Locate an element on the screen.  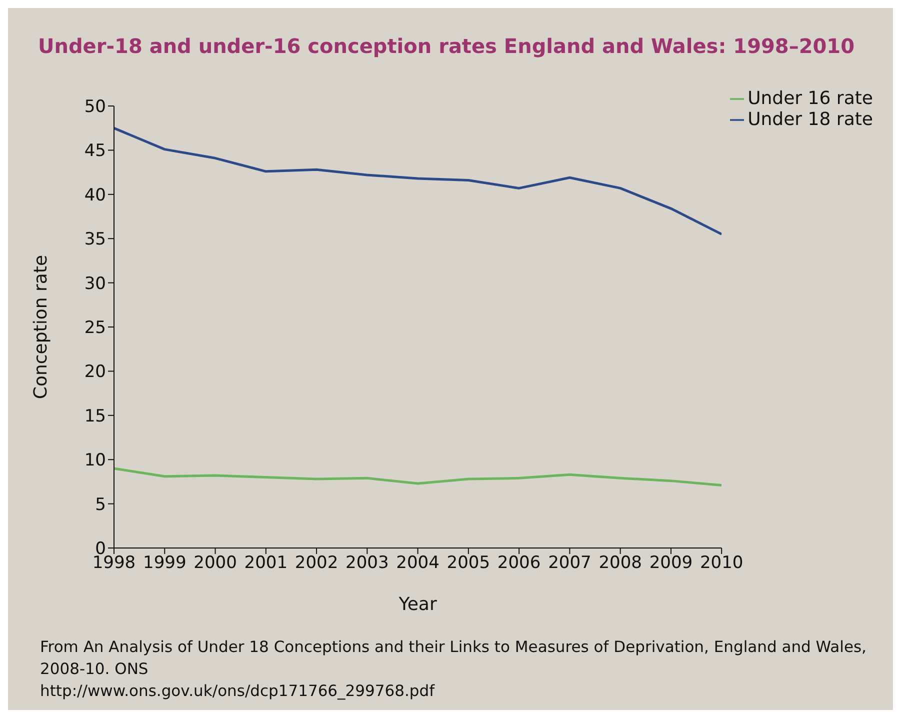
x-tick-label: 2000 is located at coordinates (215, 563).